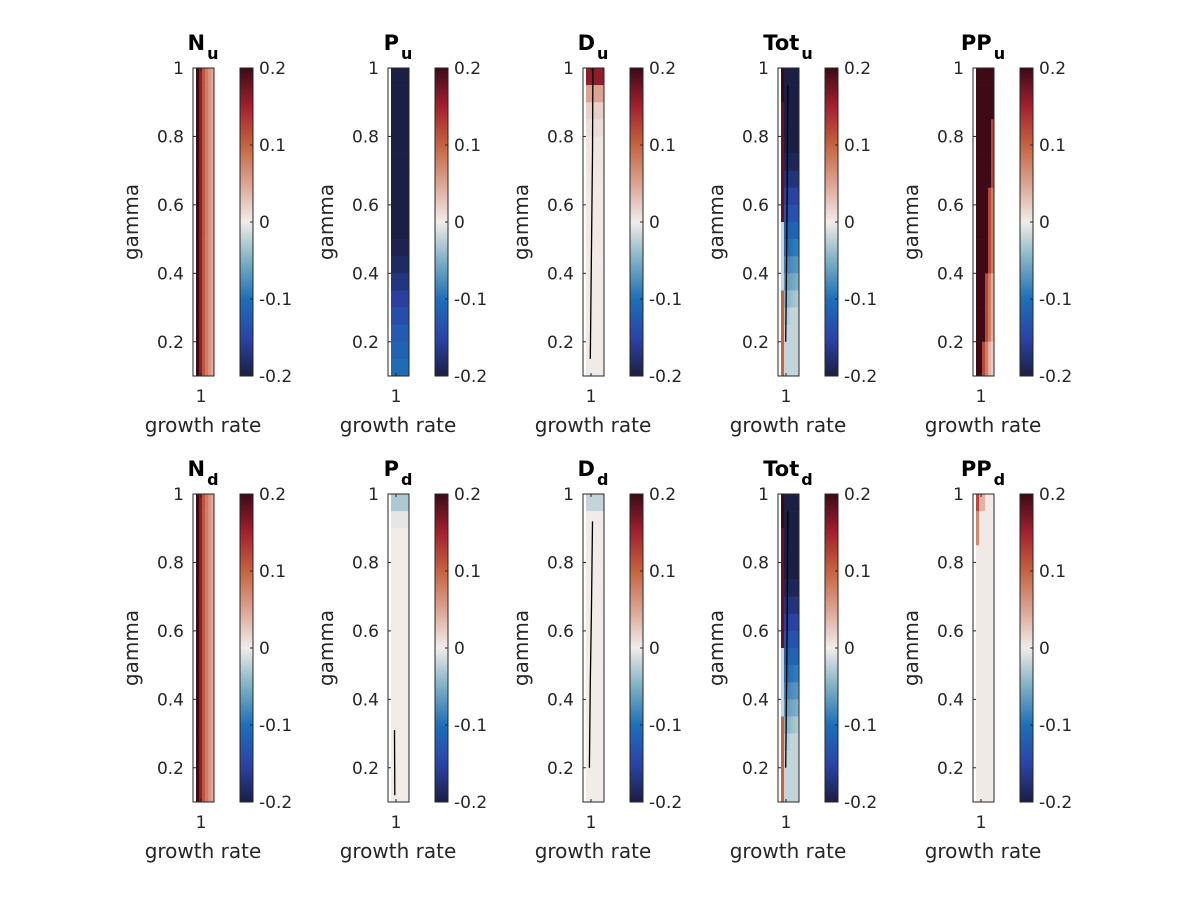 This screenshot has height=900, width=1200. Describe the element at coordinates (787, 639) in the screenshot. I see `contour-line` at that location.